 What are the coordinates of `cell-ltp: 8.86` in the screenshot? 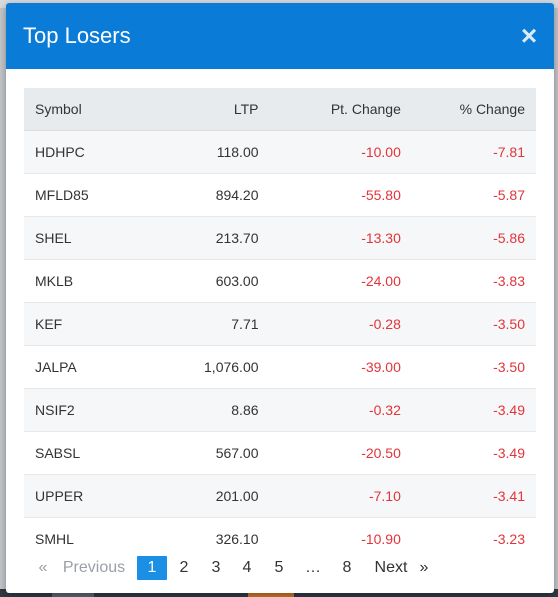 It's located at (209, 410).